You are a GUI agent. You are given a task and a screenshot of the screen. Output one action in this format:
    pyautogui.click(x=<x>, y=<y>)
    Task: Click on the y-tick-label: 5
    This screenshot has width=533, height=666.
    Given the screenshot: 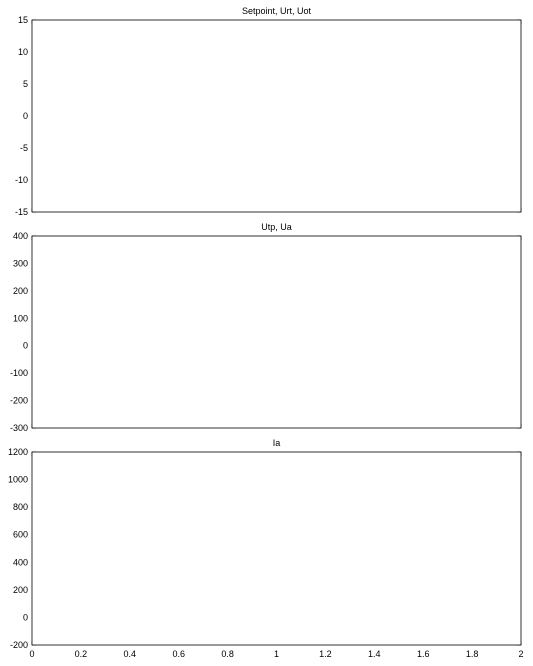 What is the action you would take?
    pyautogui.click(x=25, y=84)
    